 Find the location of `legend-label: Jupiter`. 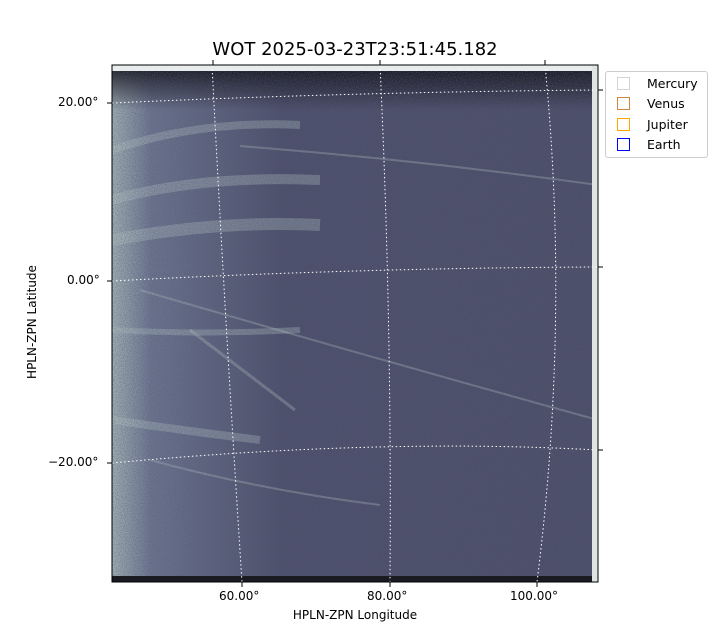

legend-label: Jupiter is located at coordinates (667, 124).